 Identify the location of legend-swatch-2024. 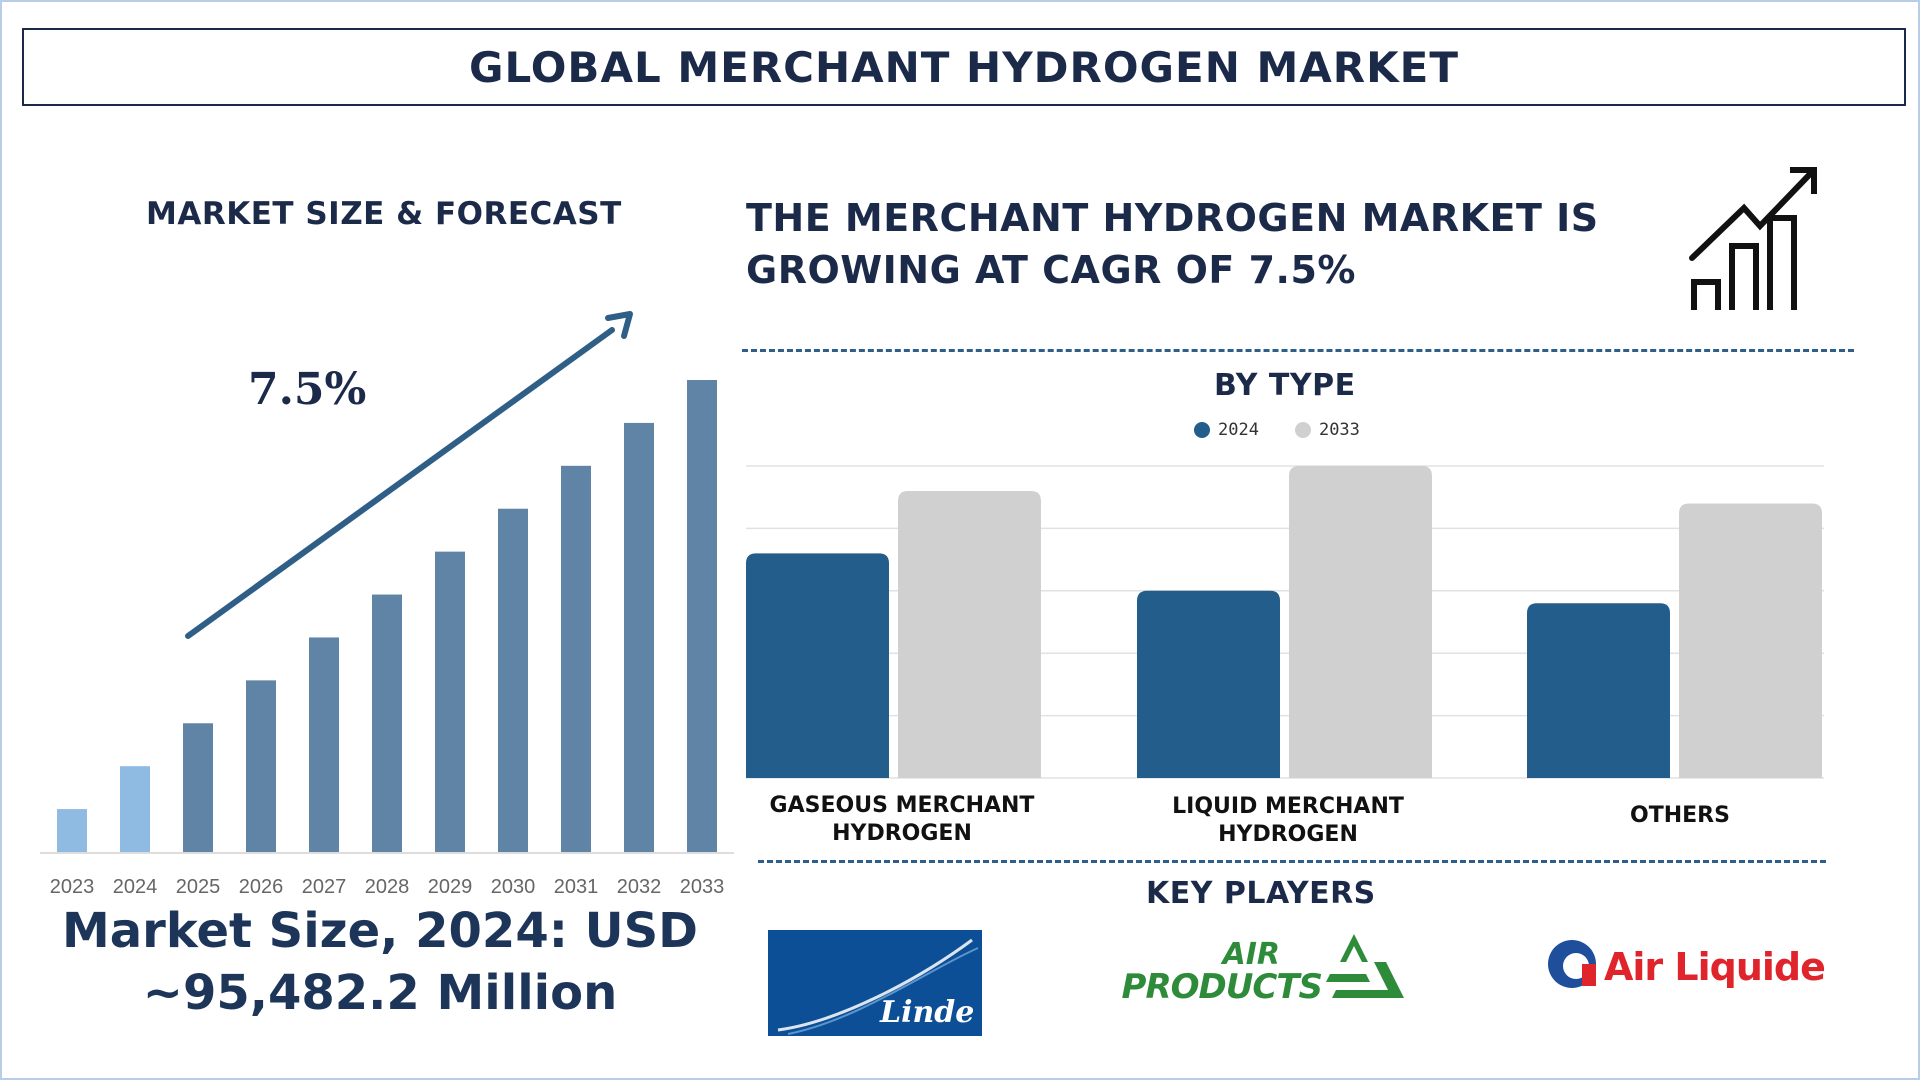
(1202, 430).